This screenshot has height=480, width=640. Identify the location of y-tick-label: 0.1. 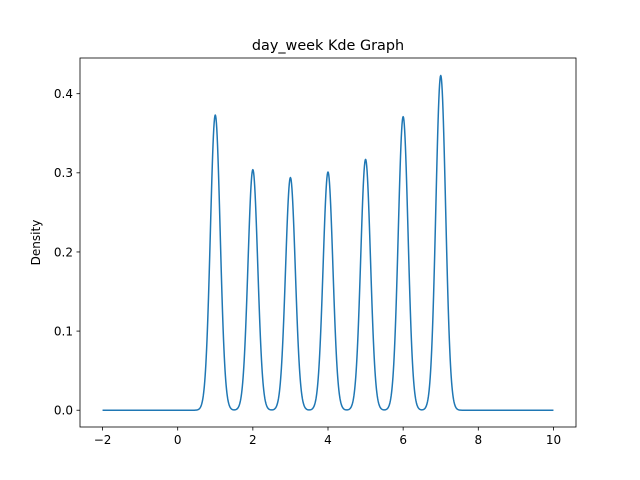
(63, 331).